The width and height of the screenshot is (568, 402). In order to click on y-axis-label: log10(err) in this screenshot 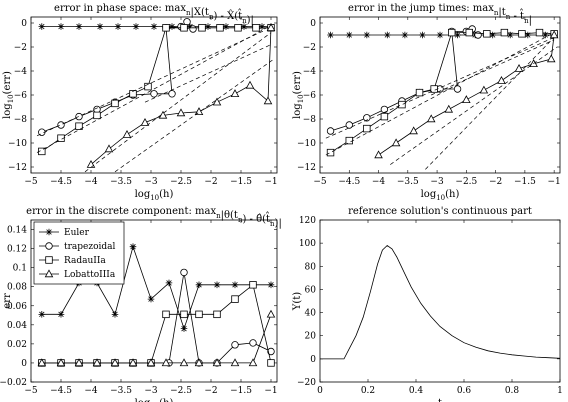, I will do `click(8, 95)`.